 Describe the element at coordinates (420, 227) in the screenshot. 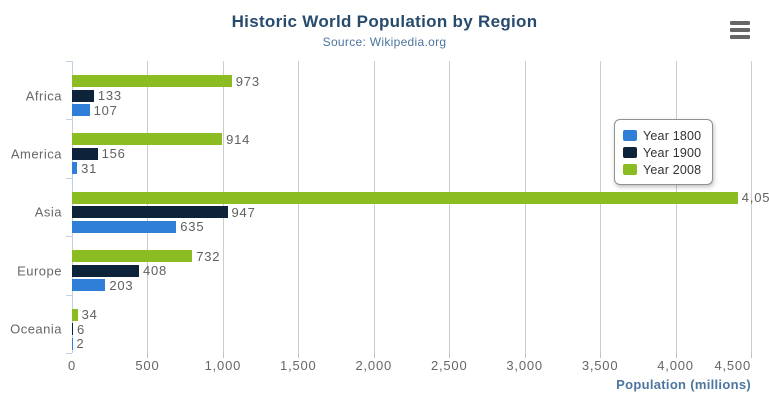

I see `bar-row: 635` at that location.